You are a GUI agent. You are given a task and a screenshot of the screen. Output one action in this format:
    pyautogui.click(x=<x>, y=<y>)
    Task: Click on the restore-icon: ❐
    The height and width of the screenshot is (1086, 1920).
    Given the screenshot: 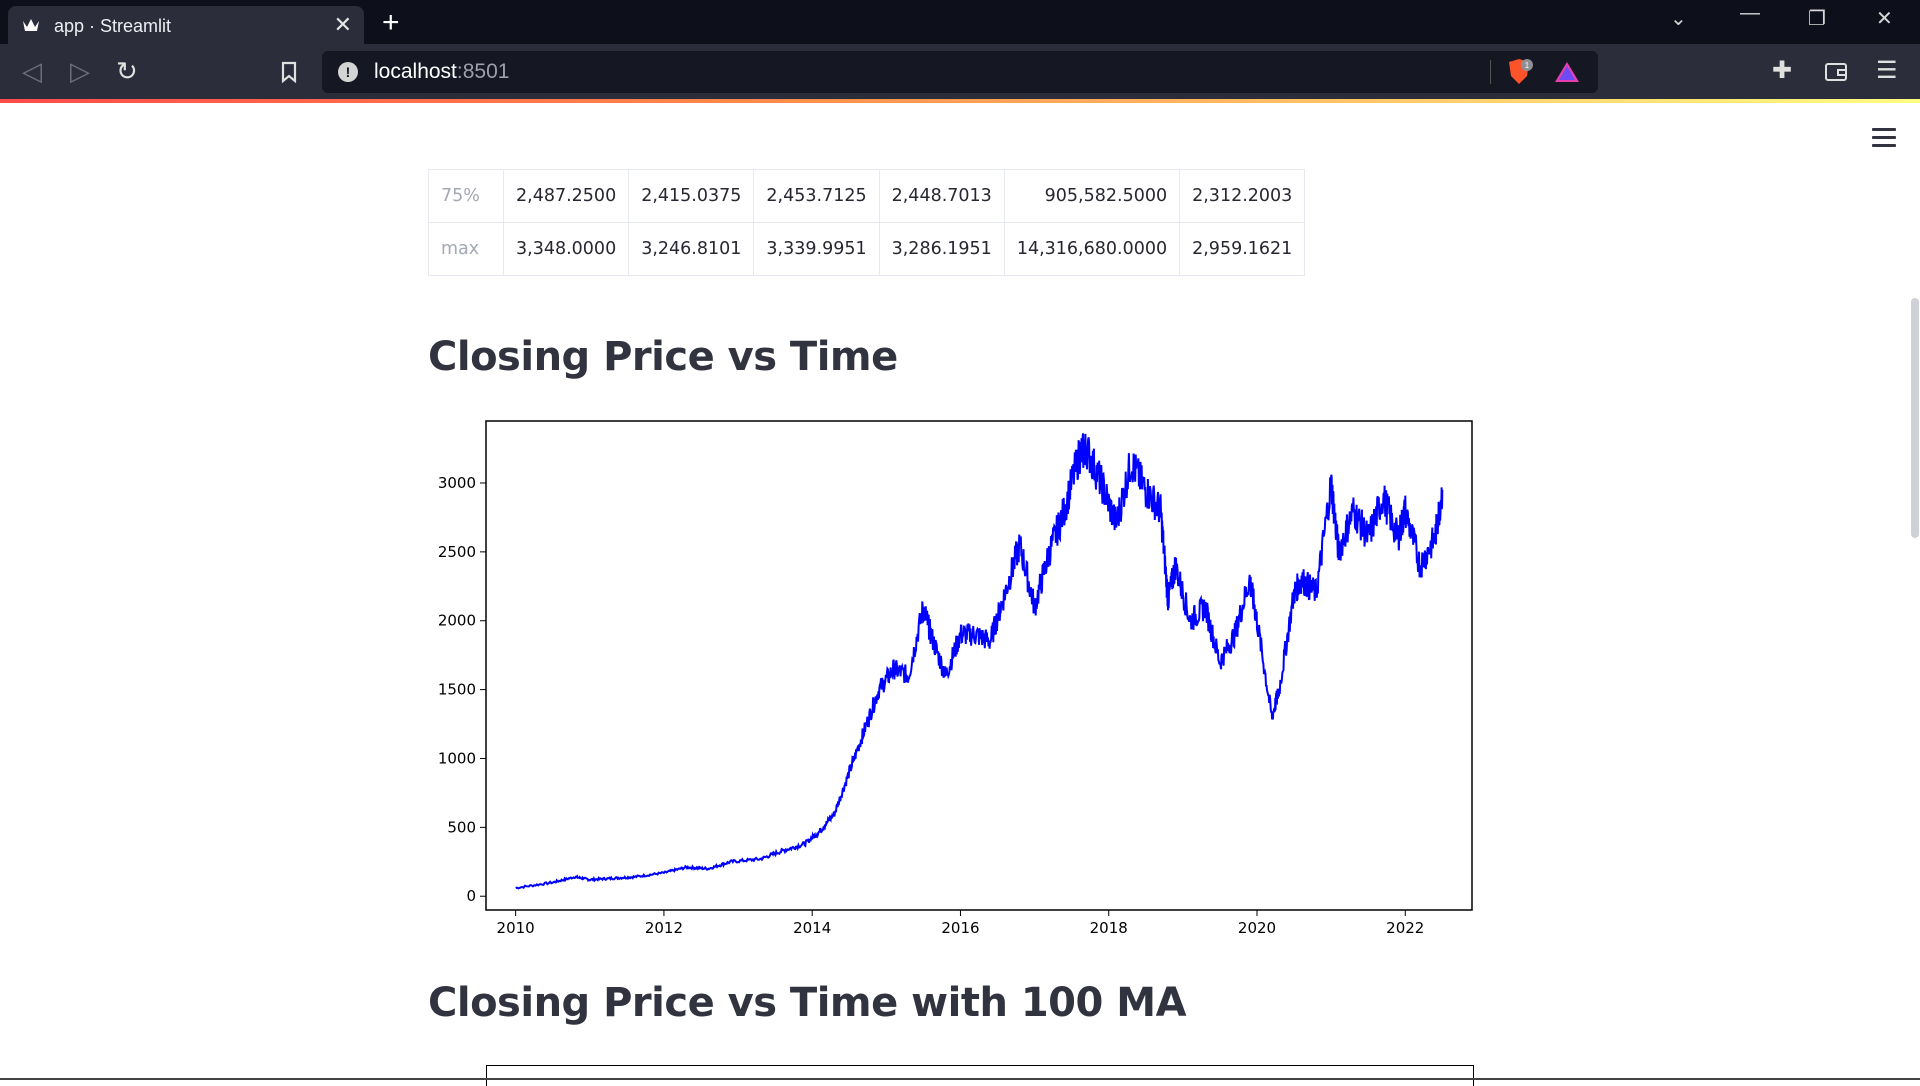 What is the action you would take?
    pyautogui.click(x=1817, y=19)
    